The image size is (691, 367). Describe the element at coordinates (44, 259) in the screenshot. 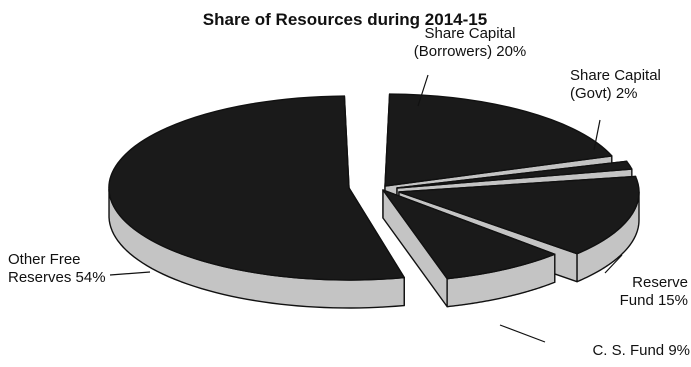

I see `slice-label-line: Other Free` at that location.